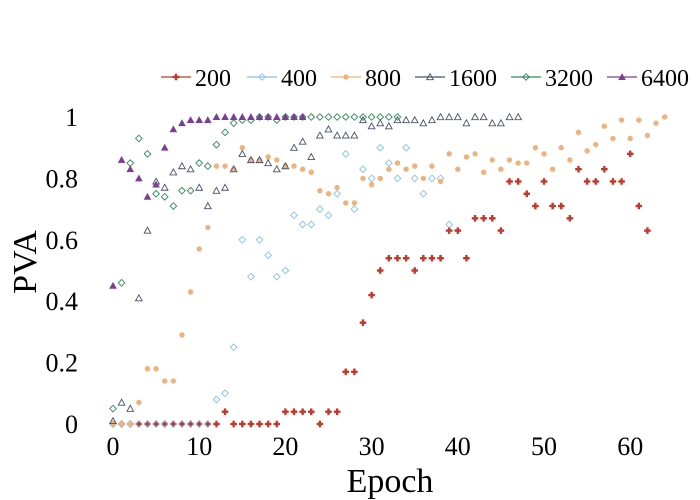 This screenshot has width=700, height=500. I want to click on x-axis-title: Epoch, so click(390, 481).